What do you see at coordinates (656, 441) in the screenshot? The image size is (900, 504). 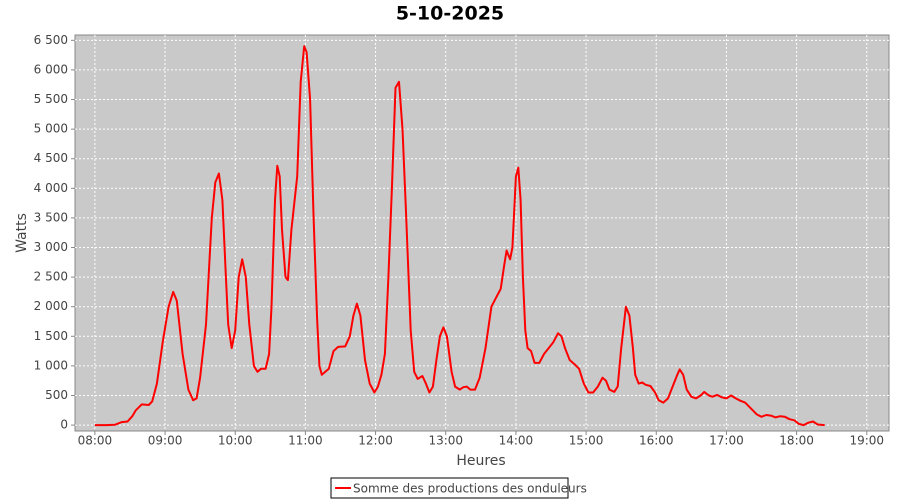 I see `x-tick-label: 16:00` at bounding box center [656, 441].